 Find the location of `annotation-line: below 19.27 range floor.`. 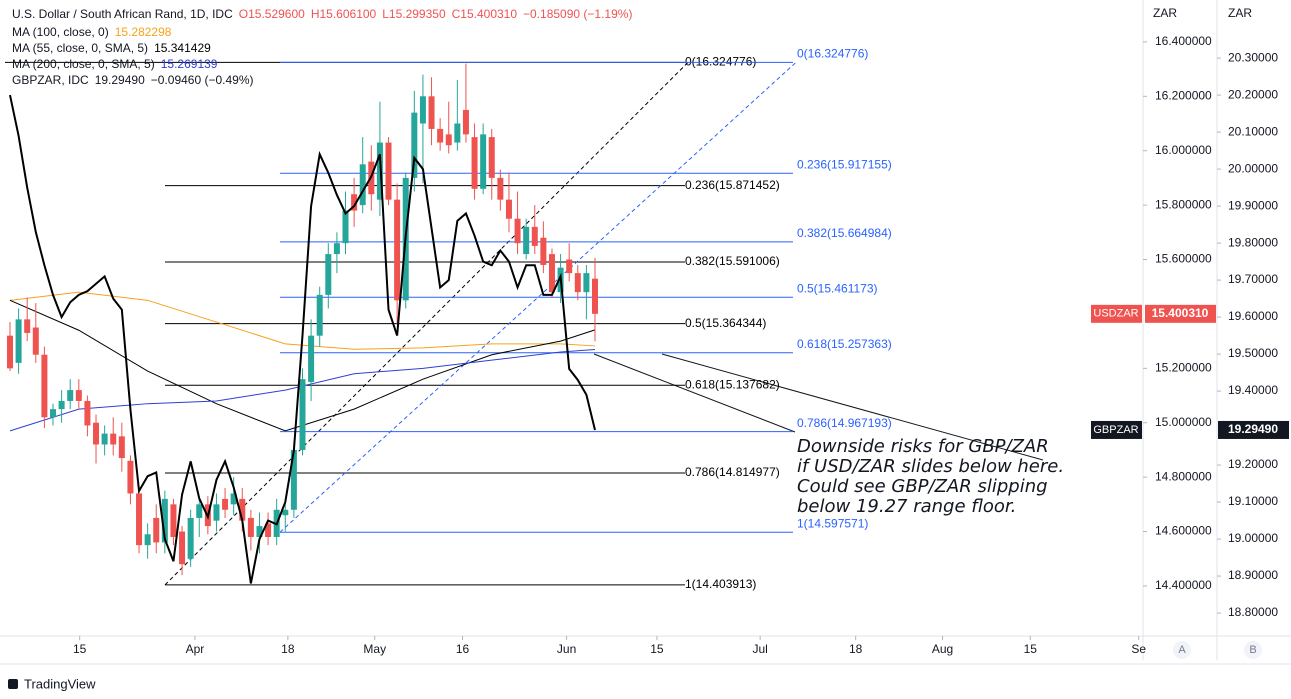

annotation-line: below 19.27 range floor. is located at coordinates (906, 506).